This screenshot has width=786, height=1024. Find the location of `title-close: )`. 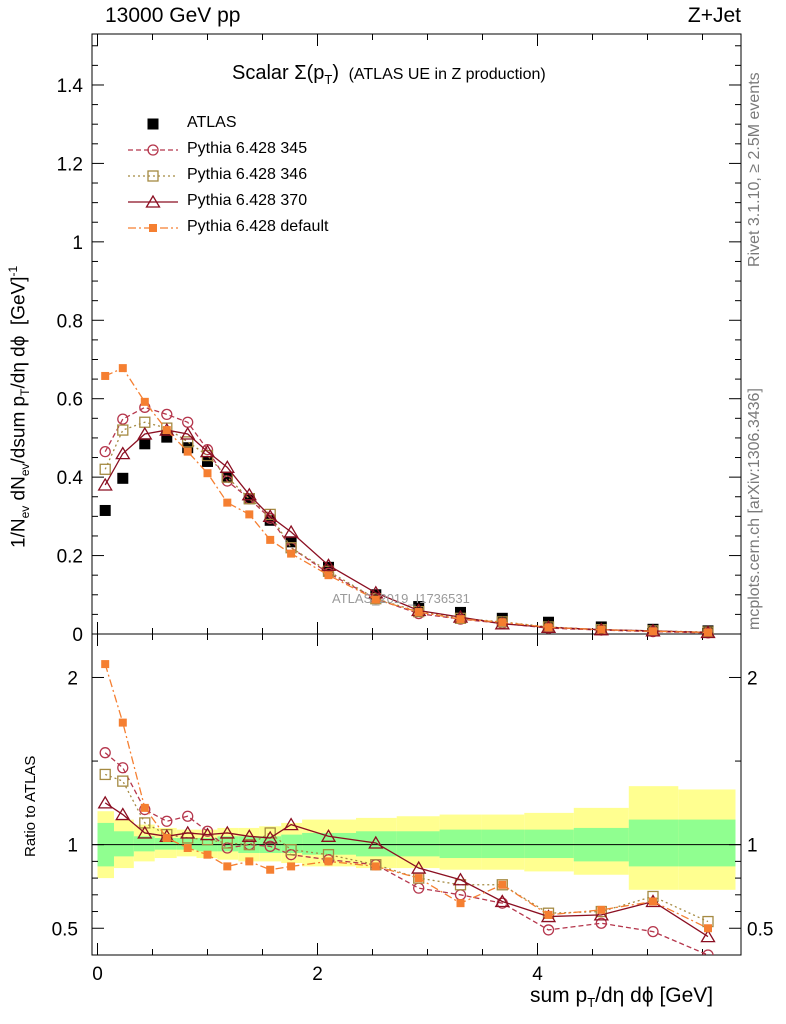

title-close: ) is located at coordinates (336, 73).